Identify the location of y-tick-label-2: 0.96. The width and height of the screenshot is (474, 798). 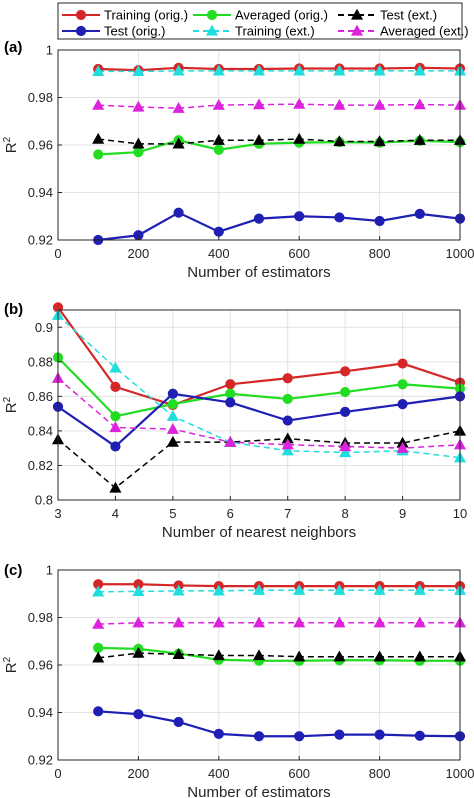
(40, 145).